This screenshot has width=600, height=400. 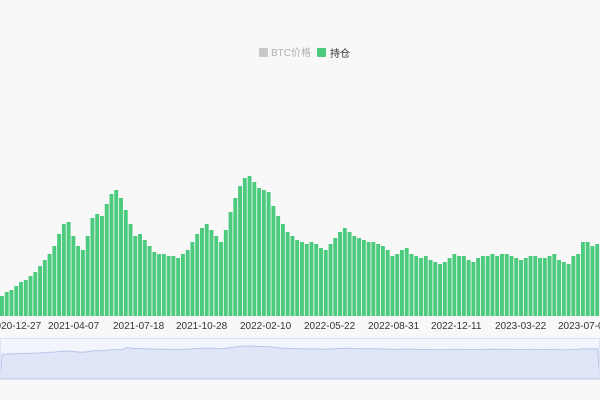 I want to click on legend-label-holdings: 持仓, so click(x=340, y=53).